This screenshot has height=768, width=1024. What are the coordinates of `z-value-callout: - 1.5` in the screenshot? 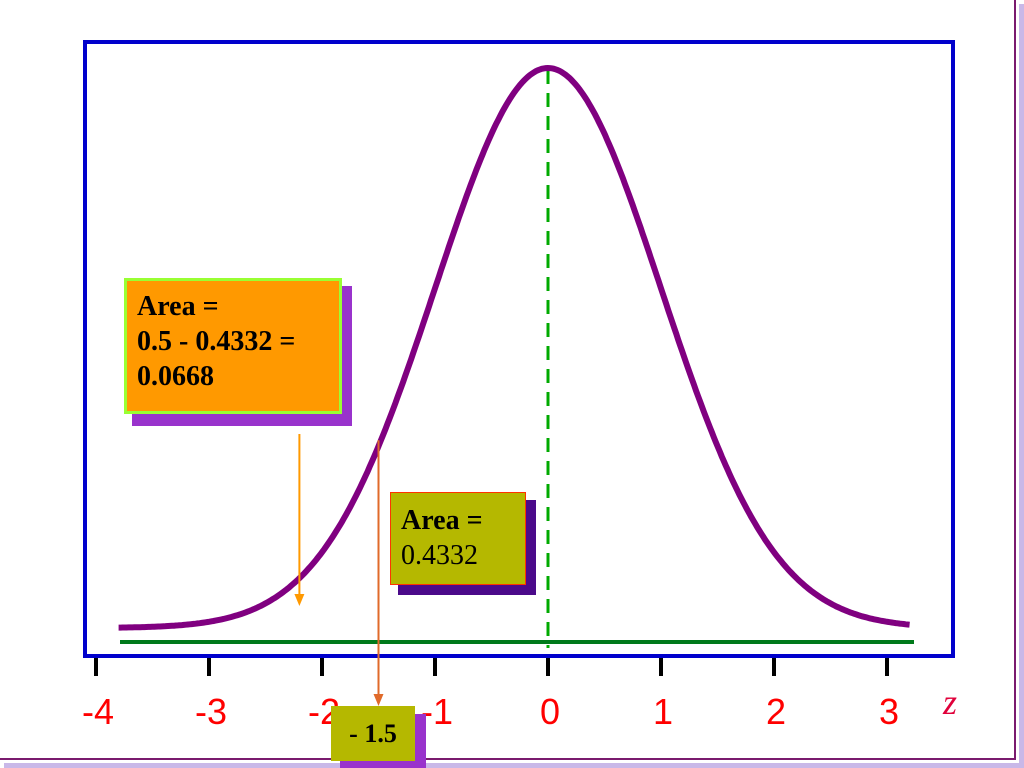 It's located at (373, 733).